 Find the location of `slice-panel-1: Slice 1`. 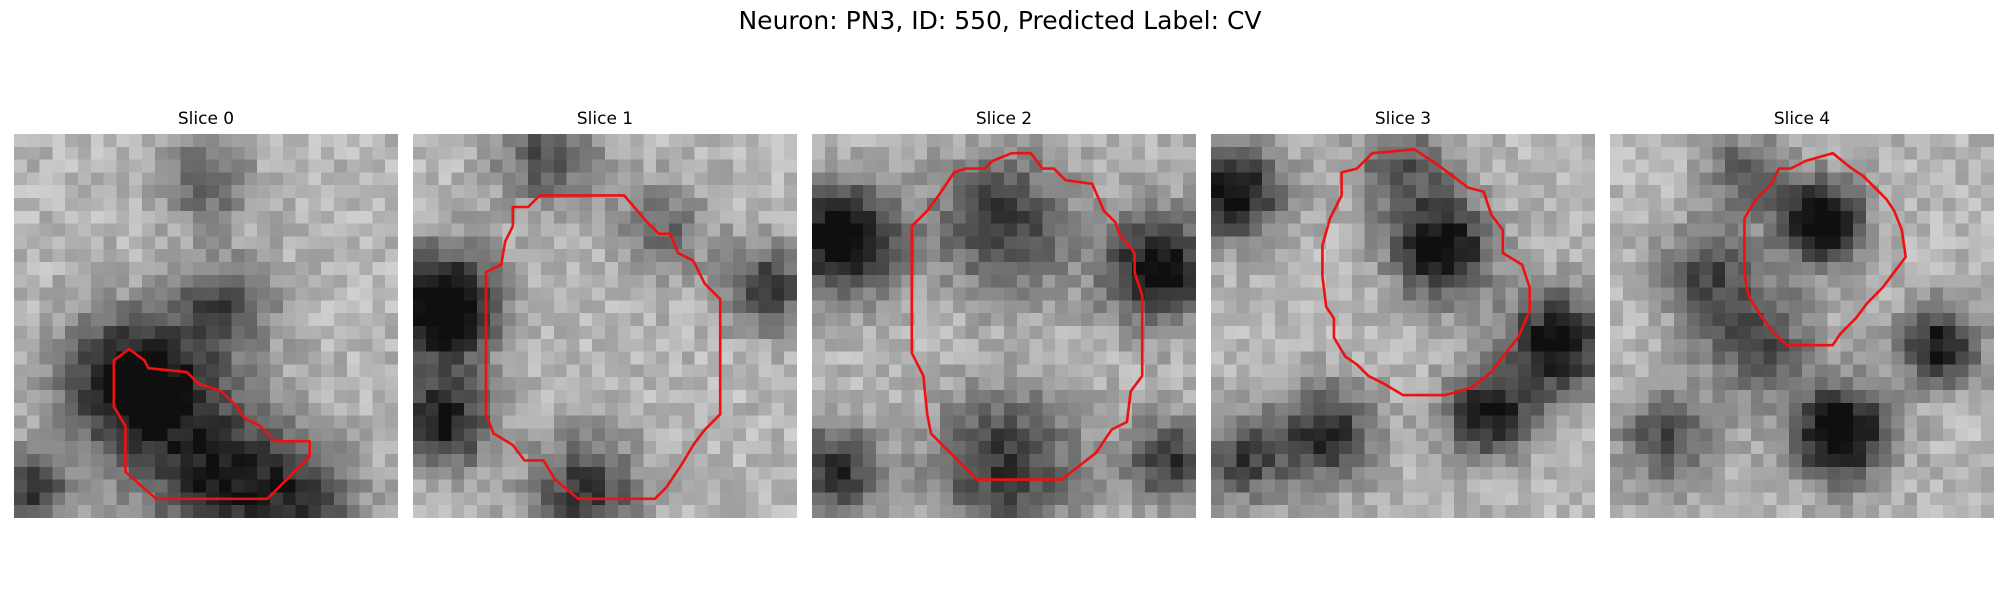

slice-panel-1: Slice 1 is located at coordinates (605, 313).